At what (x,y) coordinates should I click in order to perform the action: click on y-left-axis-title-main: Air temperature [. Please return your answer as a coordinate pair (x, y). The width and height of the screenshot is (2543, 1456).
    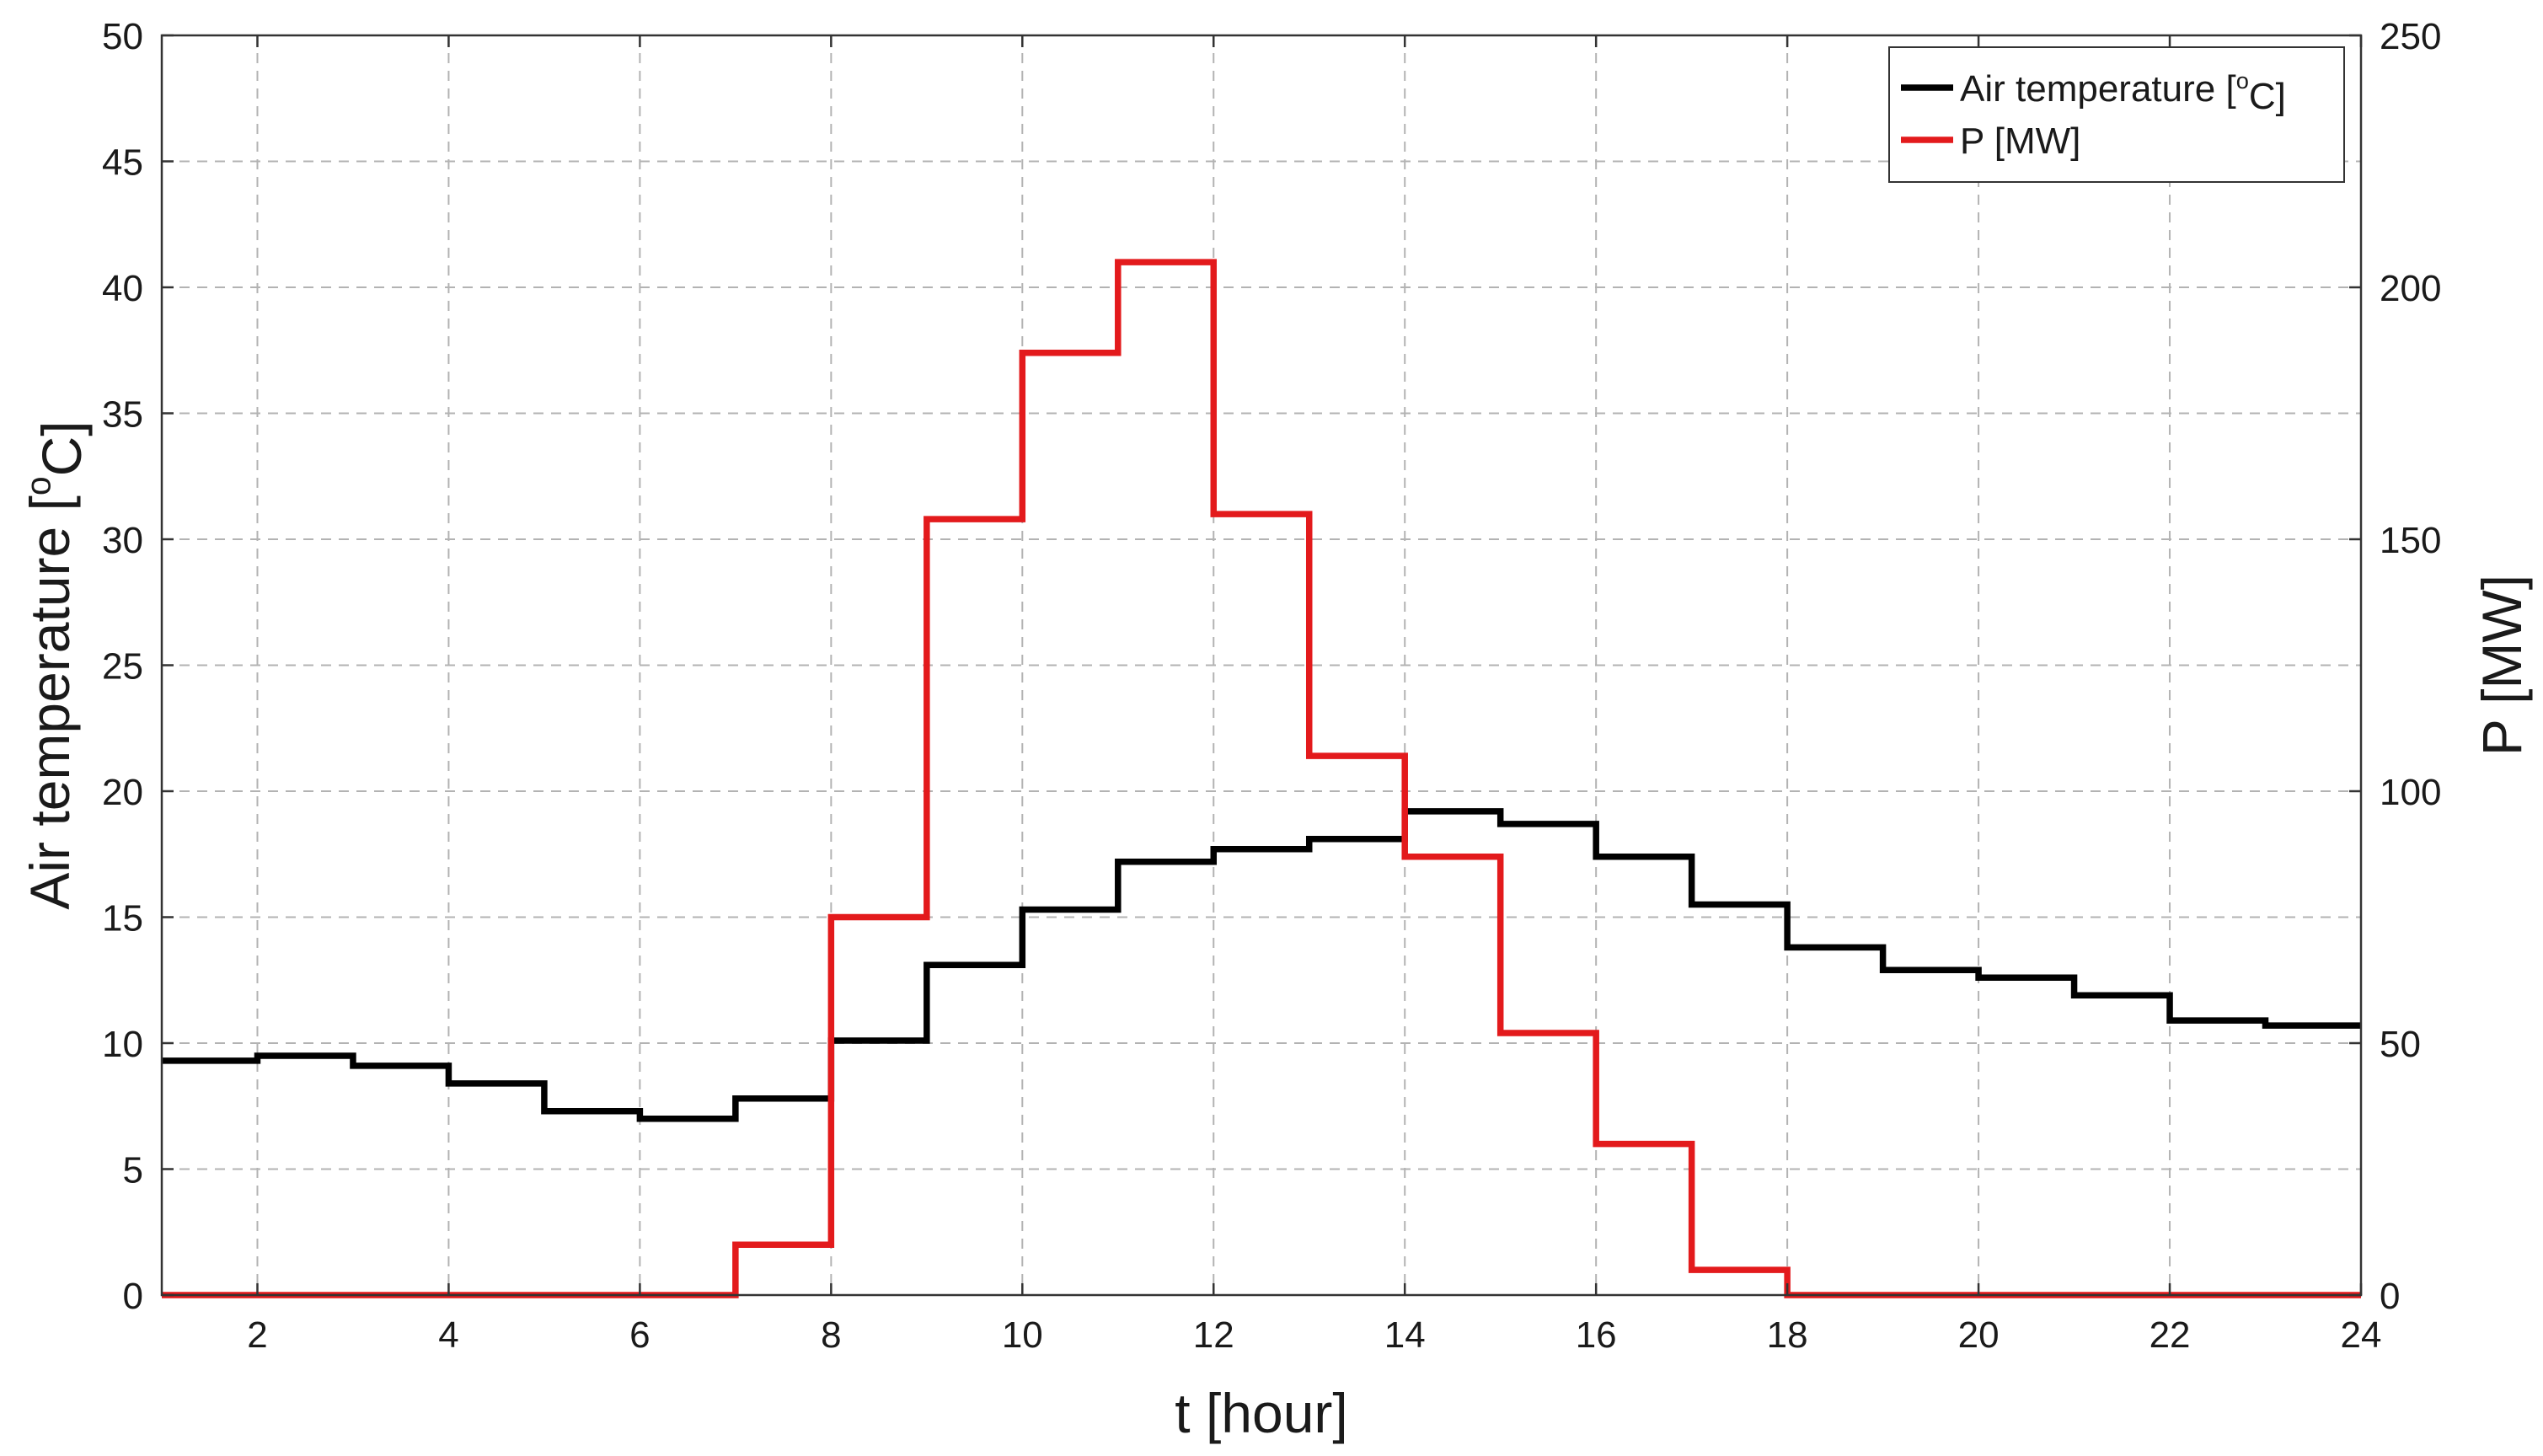
    Looking at the image, I should click on (50, 702).